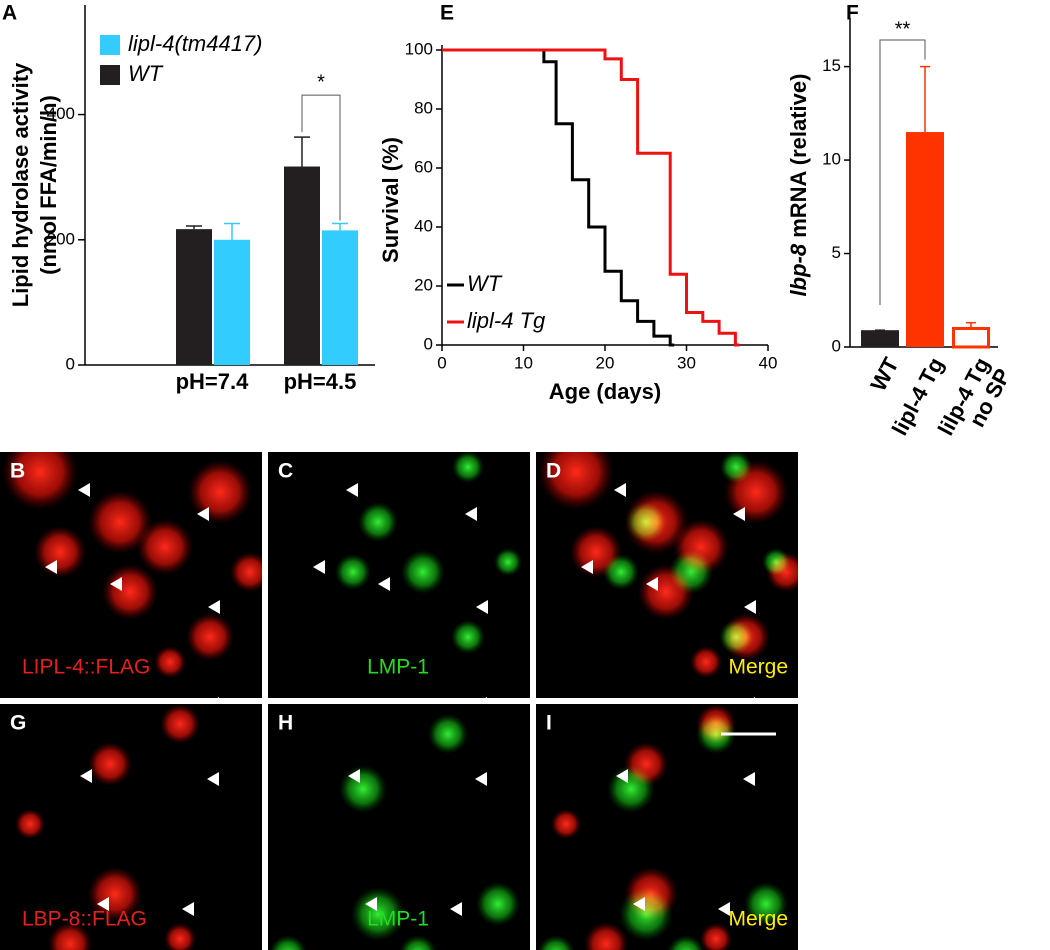  Describe the element at coordinates (903, 29) in the screenshot. I see `significance-label: **` at that location.